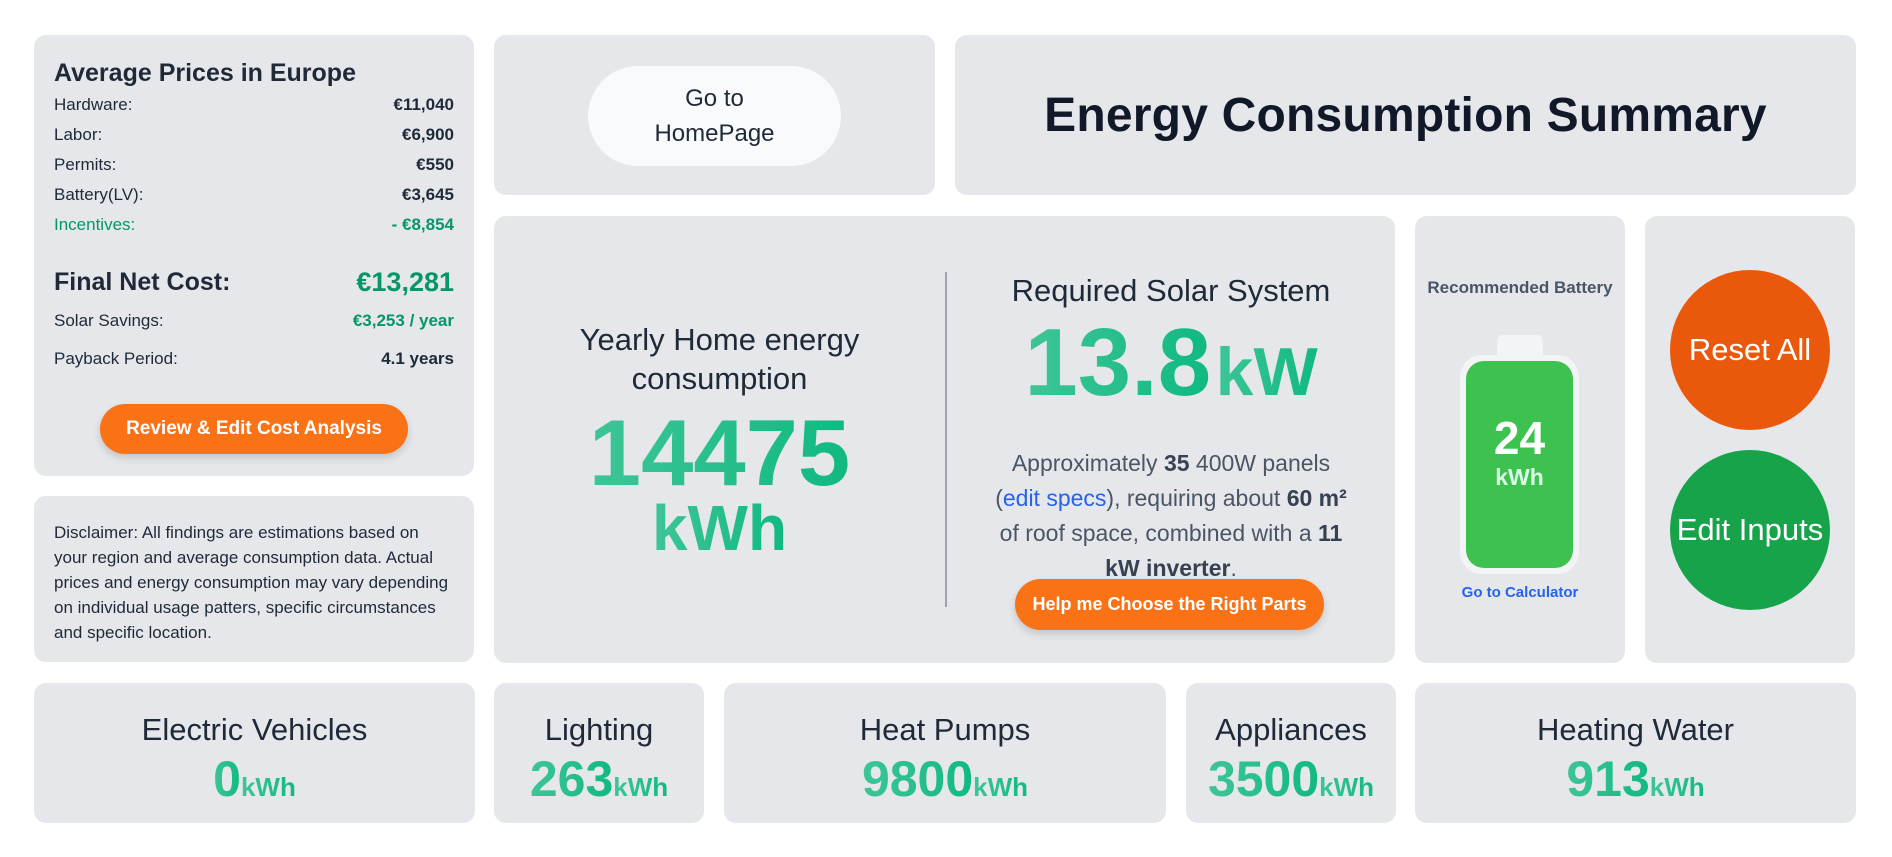 This screenshot has height=857, width=1892. I want to click on stat-value-group: 9800kWh, so click(945, 785).